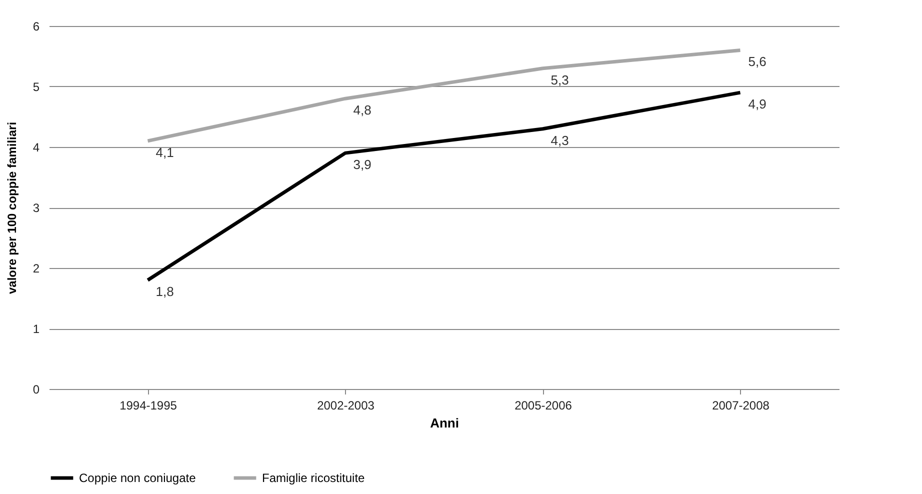 This screenshot has height=494, width=922. What do you see at coordinates (362, 110) in the screenshot?
I see `data-label: 4,8` at bounding box center [362, 110].